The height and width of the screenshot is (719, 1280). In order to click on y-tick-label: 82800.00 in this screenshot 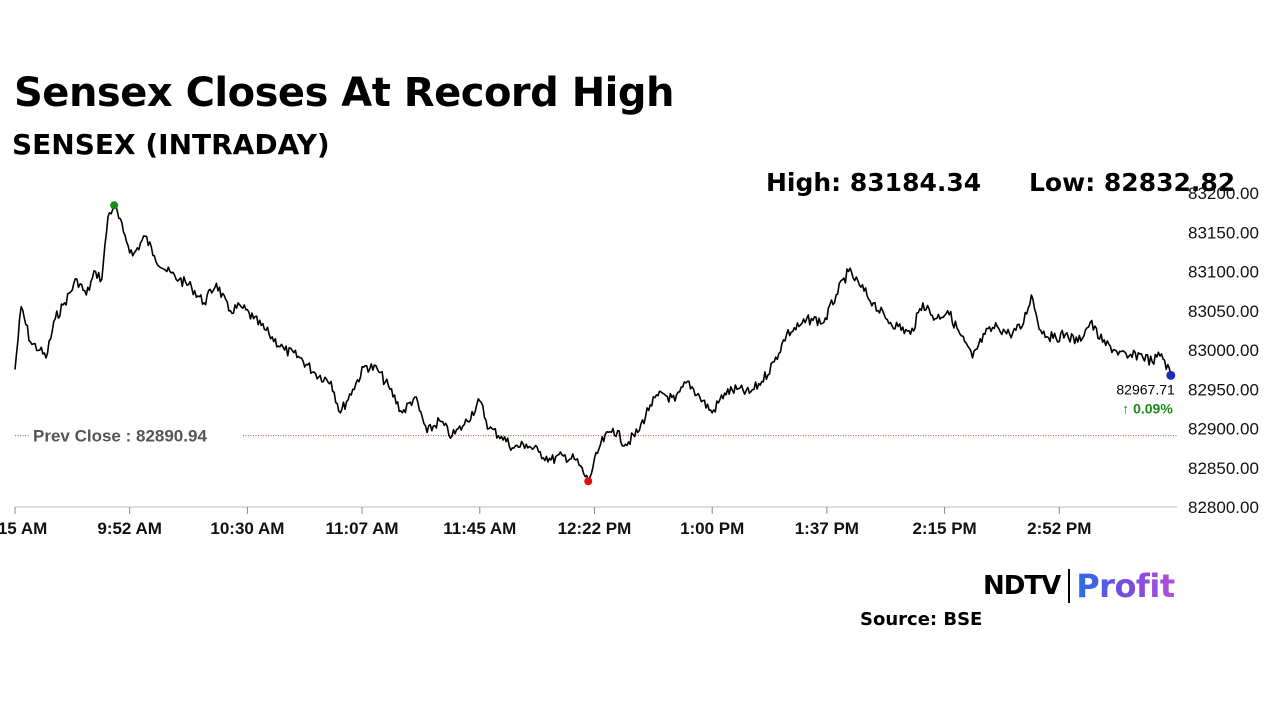, I will do `click(1223, 507)`.